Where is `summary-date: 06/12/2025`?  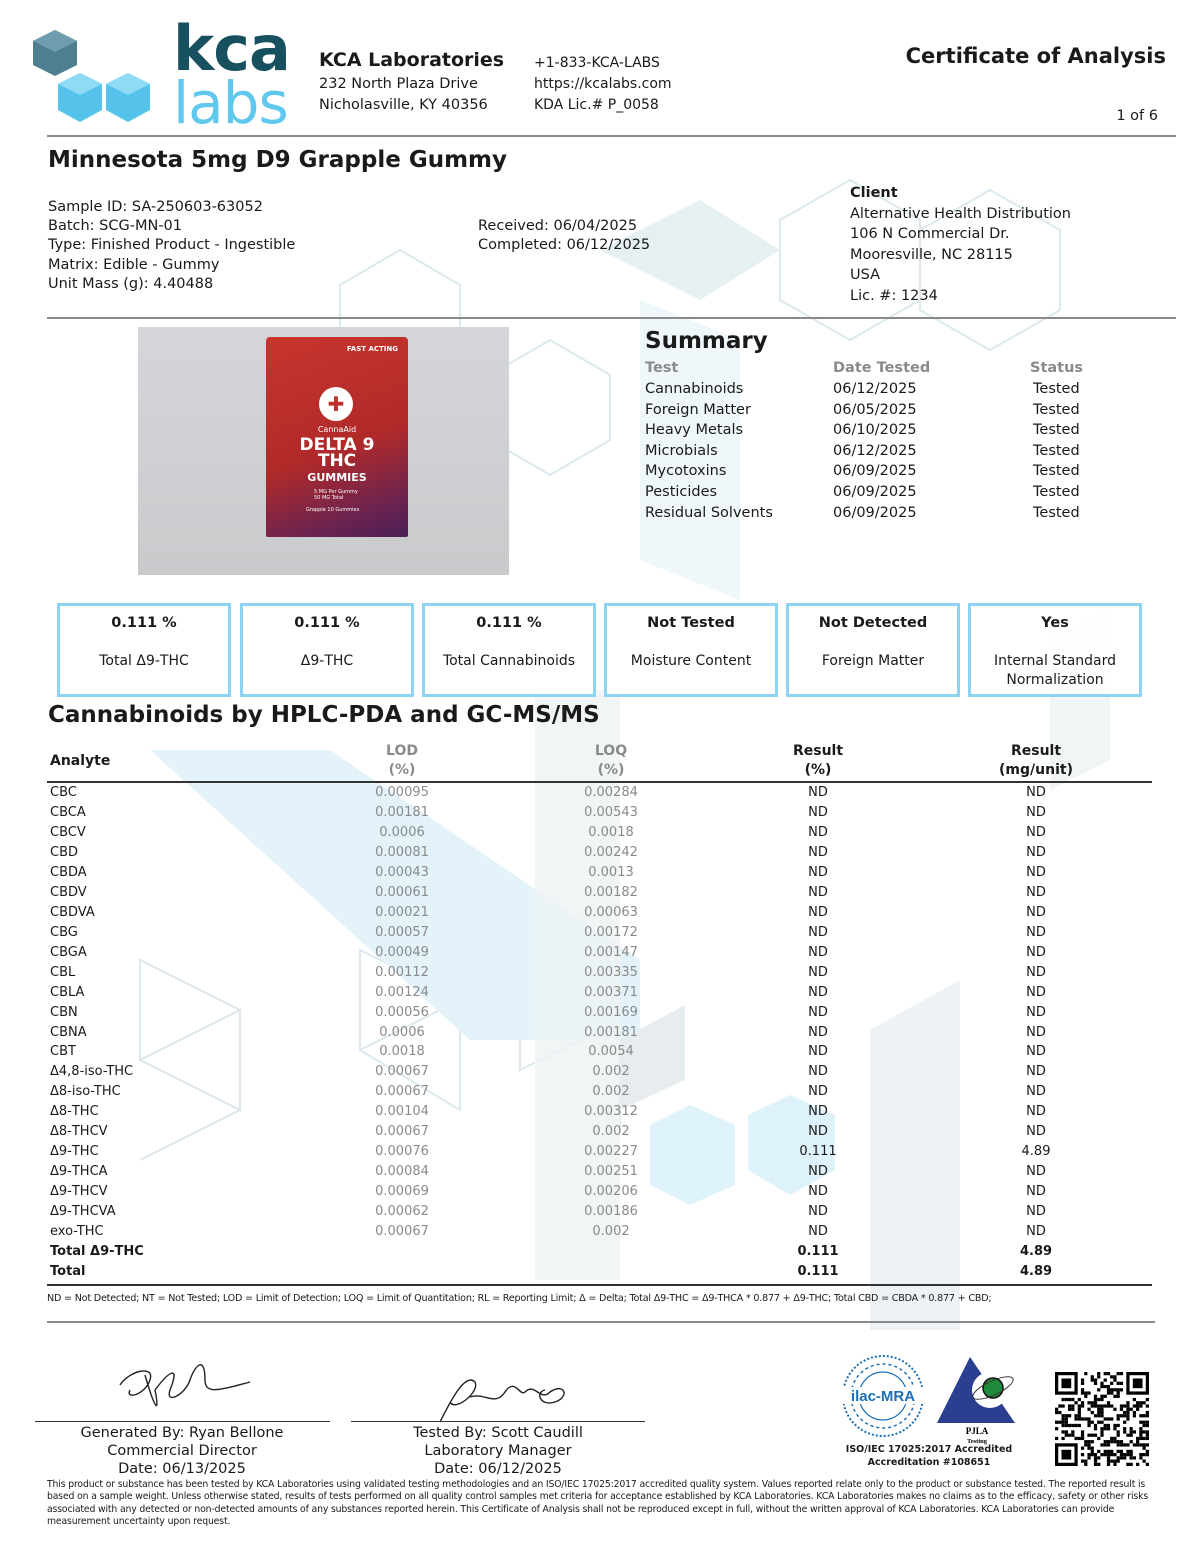 summary-date: 06/12/2025 is located at coordinates (875, 389).